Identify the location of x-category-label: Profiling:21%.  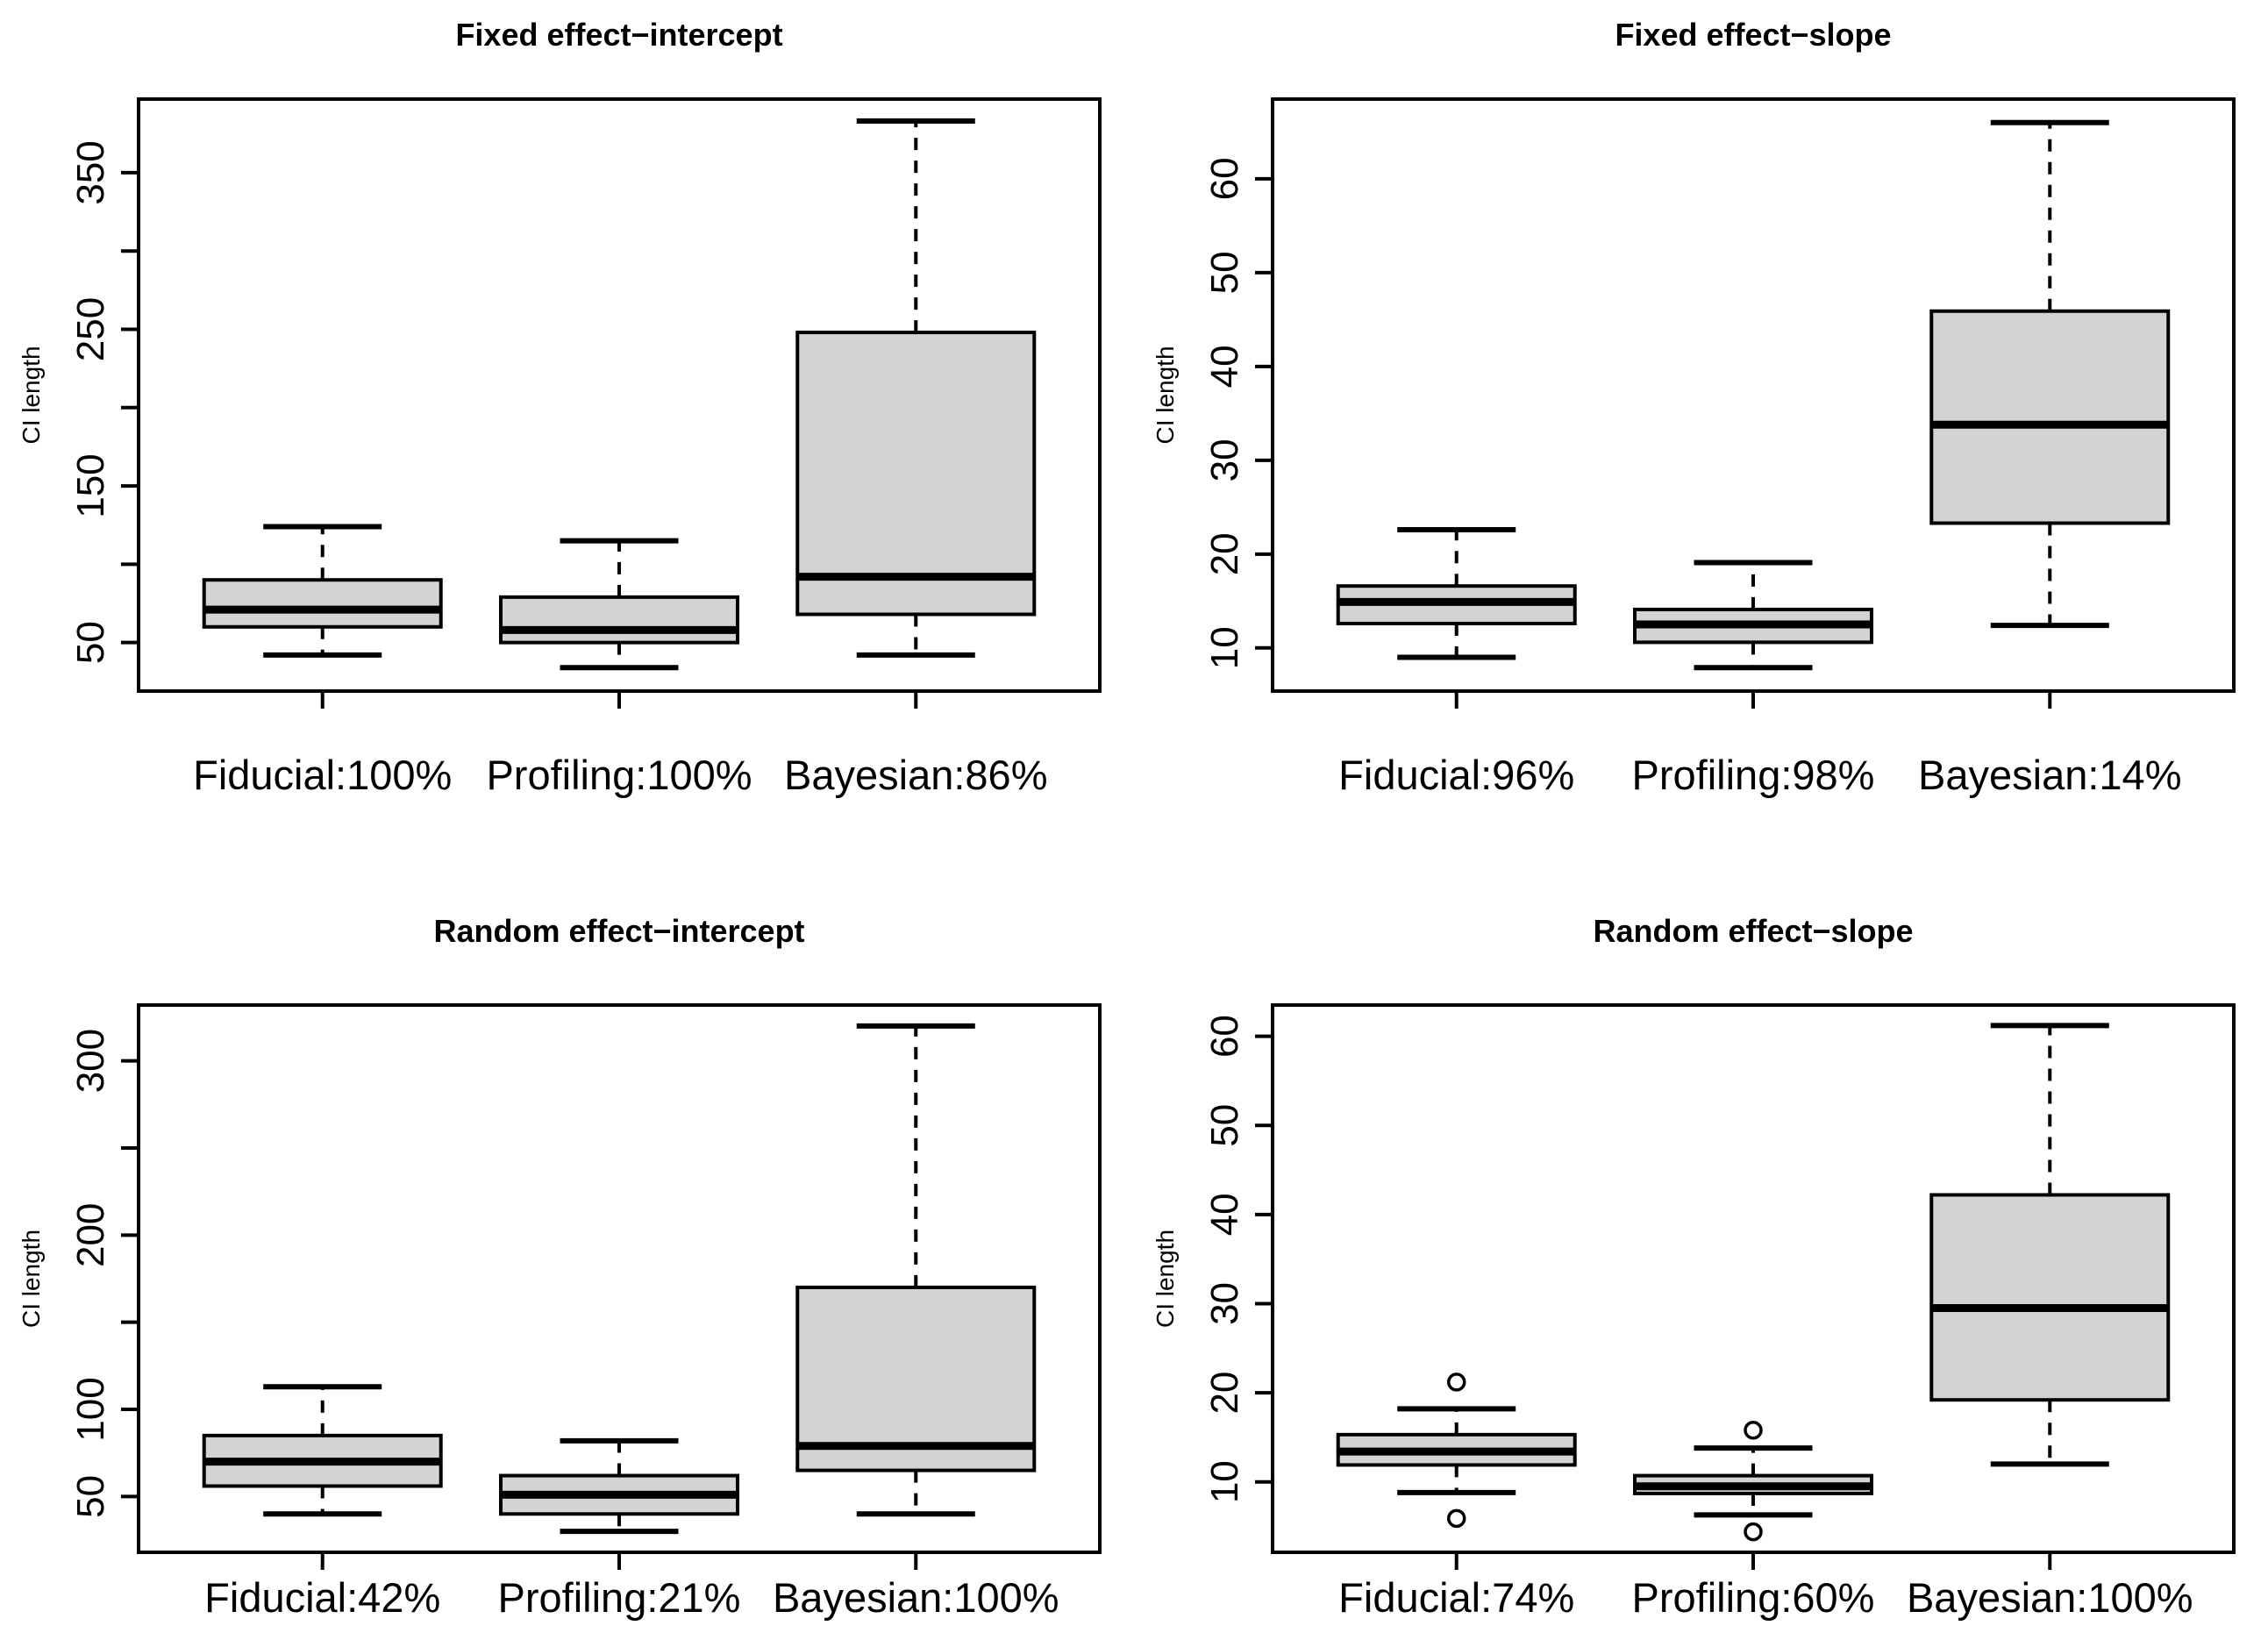
(619, 1597).